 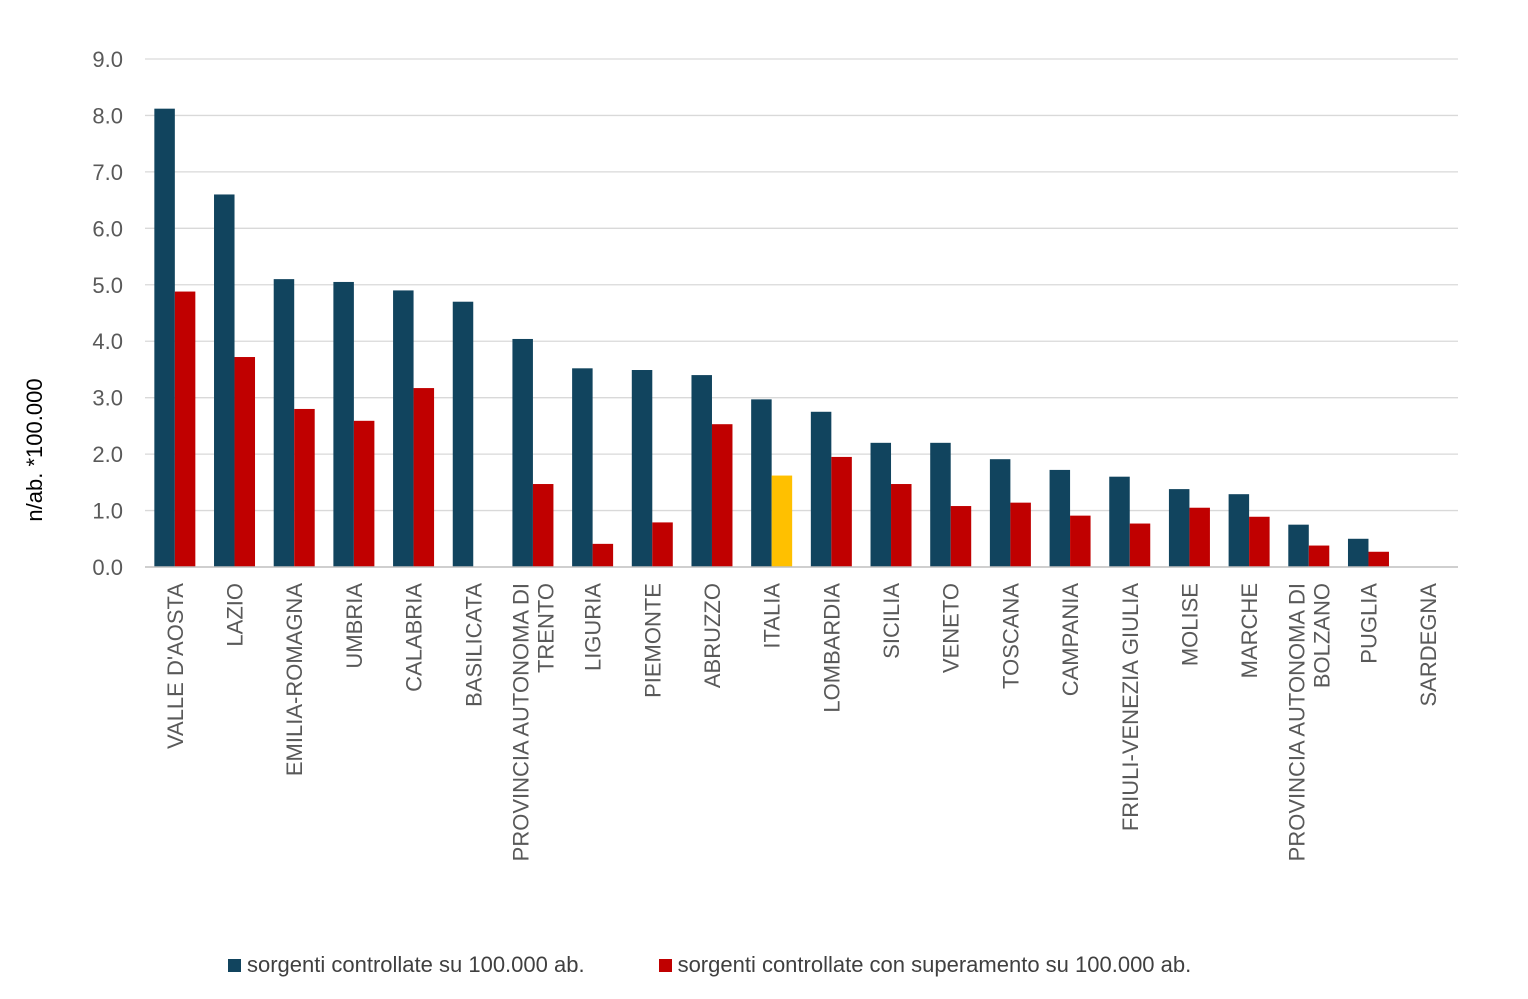 I want to click on y-axis-ticks: 0.0 1.0 2.0 3.0 4.0 5.0 6.0 7.0 8.0 9.0, so click(x=107, y=313).